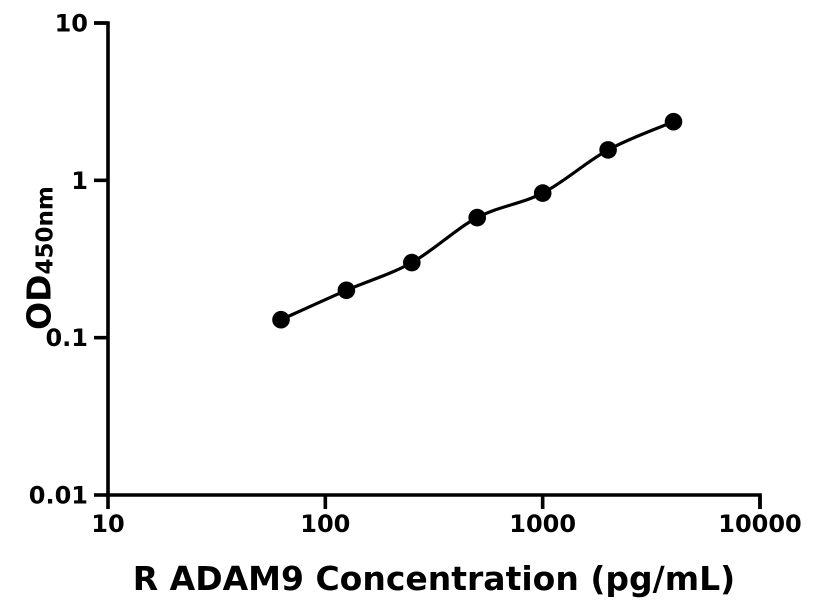 Image resolution: width=816 pixels, height=612 pixels. Describe the element at coordinates (760, 524) in the screenshot. I see `x-axis-tick-label: 10000` at that location.